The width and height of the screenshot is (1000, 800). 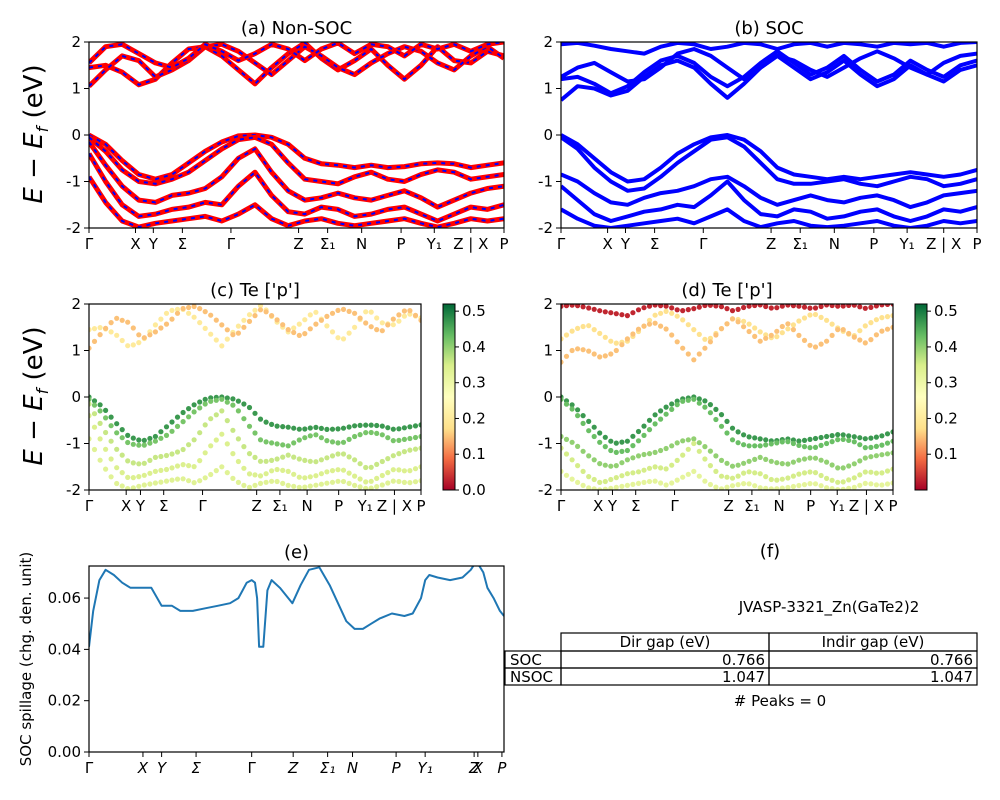 What do you see at coordinates (474, 347) in the screenshot?
I see `colorbar-tick-label: 0.4` at bounding box center [474, 347].